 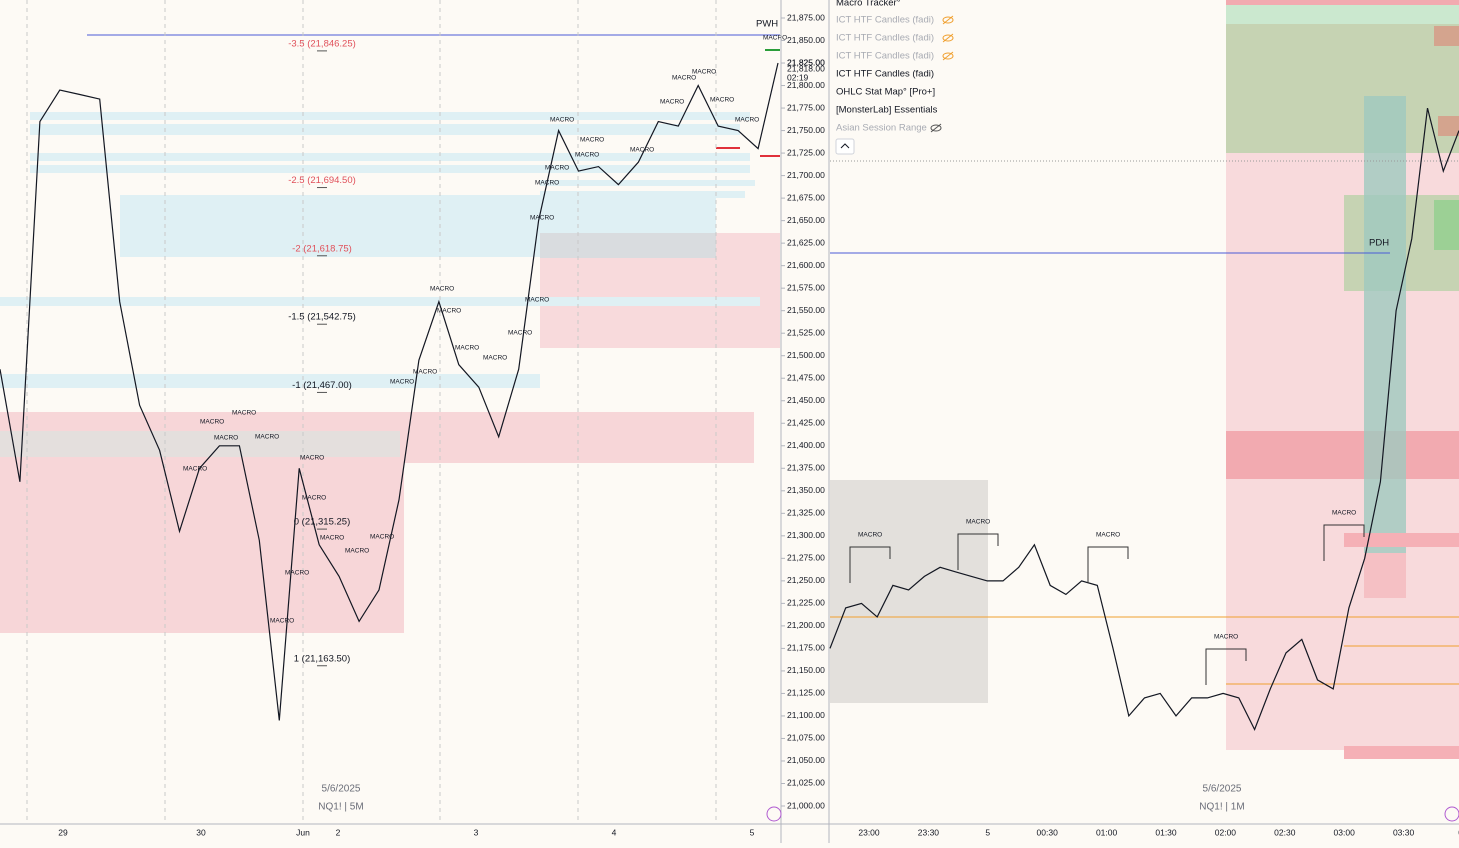 What do you see at coordinates (806, 220) in the screenshot?
I see `price-tick-label: 21,650.00` at bounding box center [806, 220].